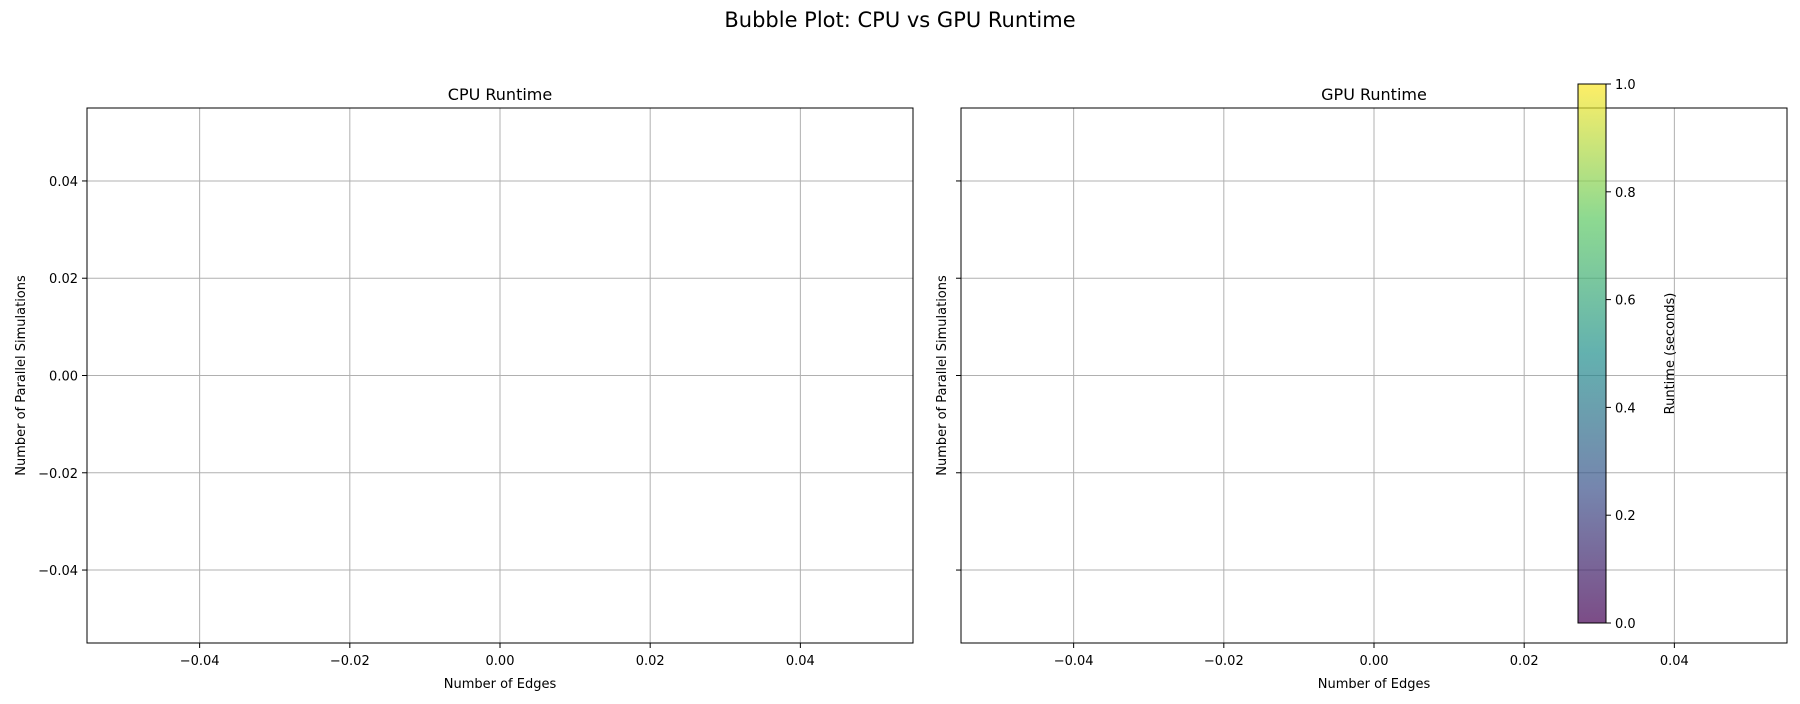  I want to click on panel-2-xtick-label-1: −0.02, so click(1224, 661).